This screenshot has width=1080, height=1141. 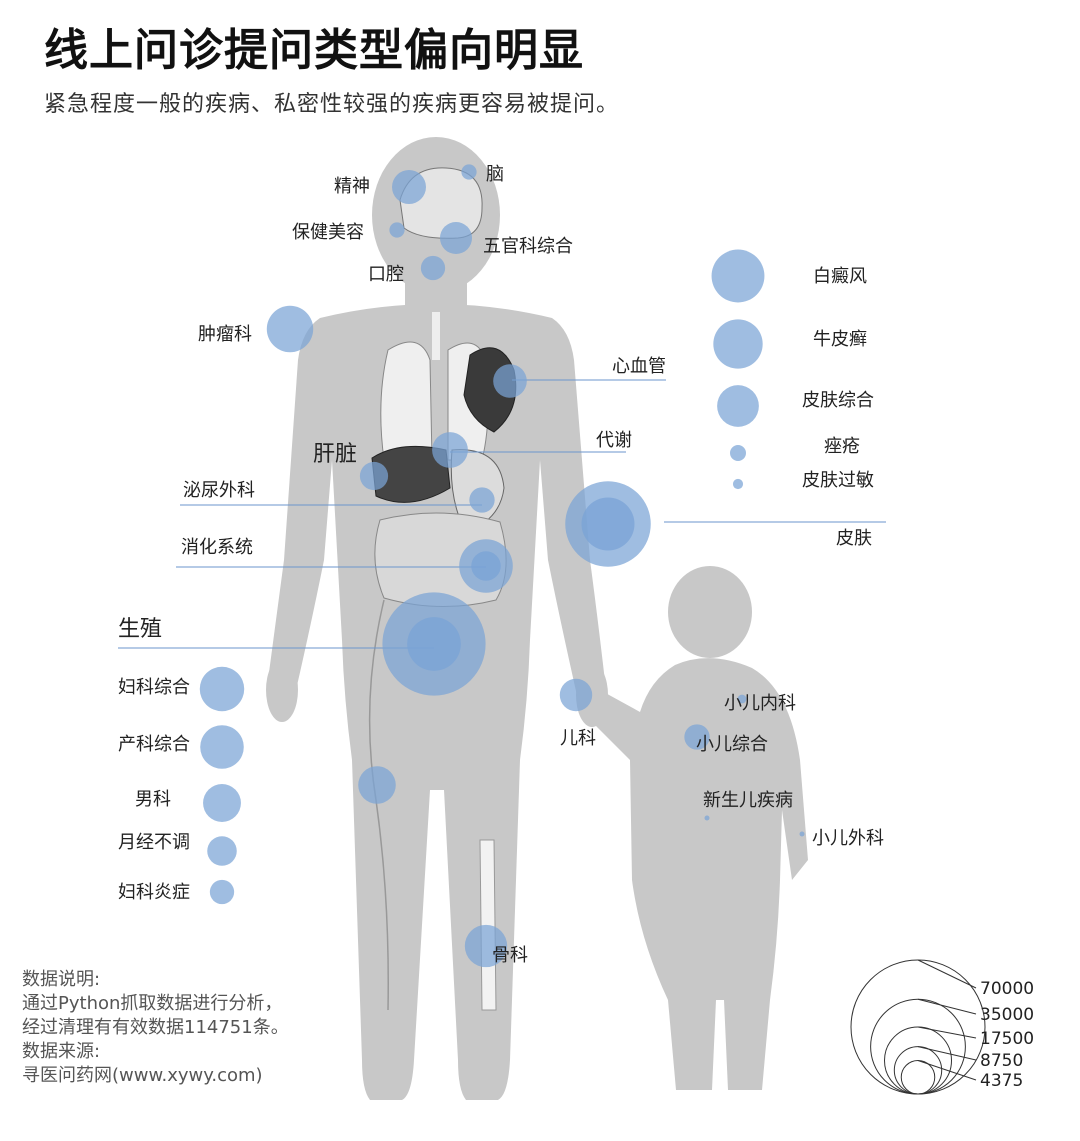 What do you see at coordinates (222, 747) in the screenshot?
I see `bubble-chankezonghe` at bounding box center [222, 747].